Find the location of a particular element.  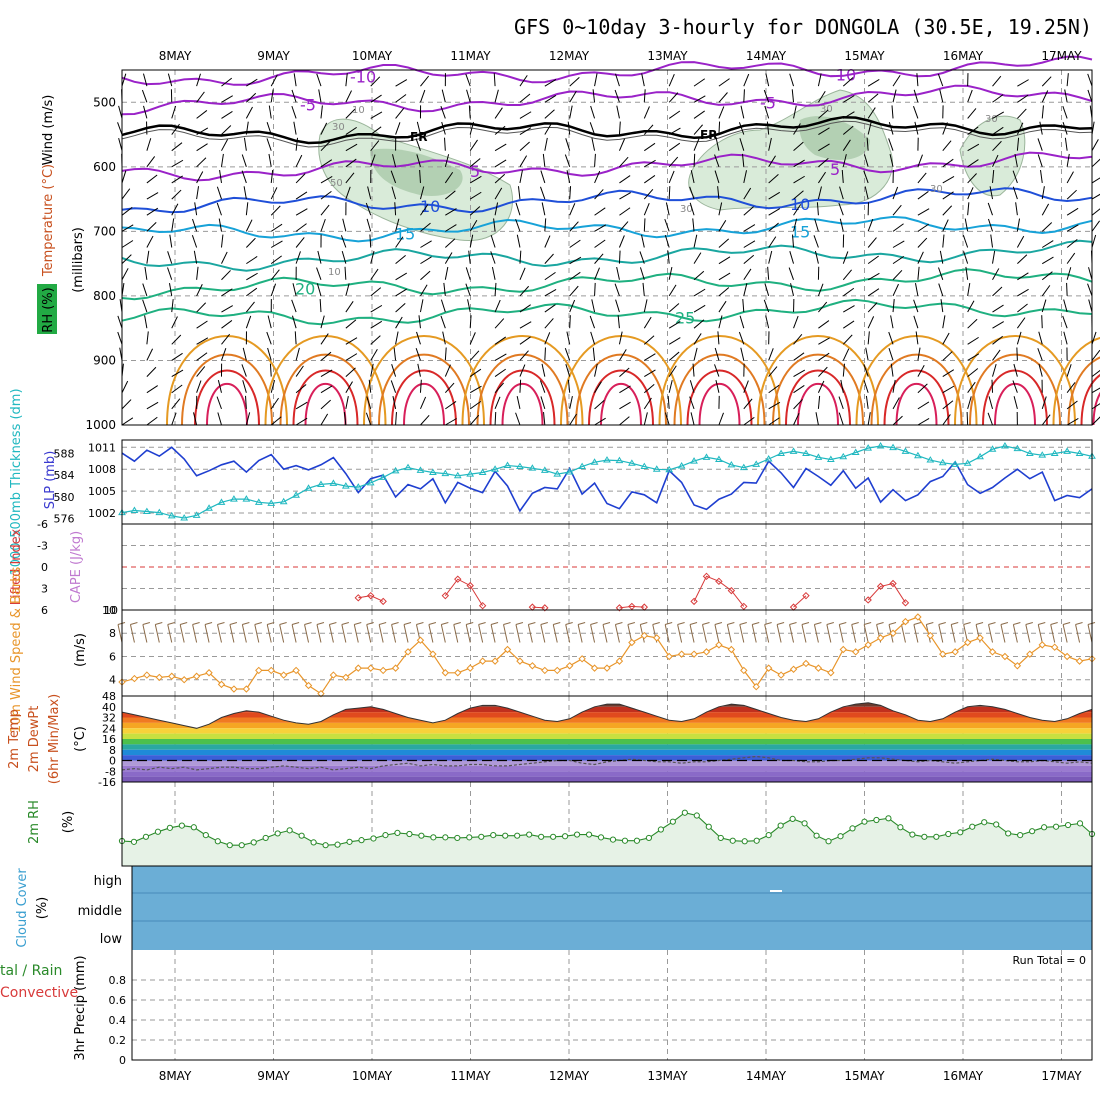

rh-contour-label: 10 is located at coordinates (358, 110).